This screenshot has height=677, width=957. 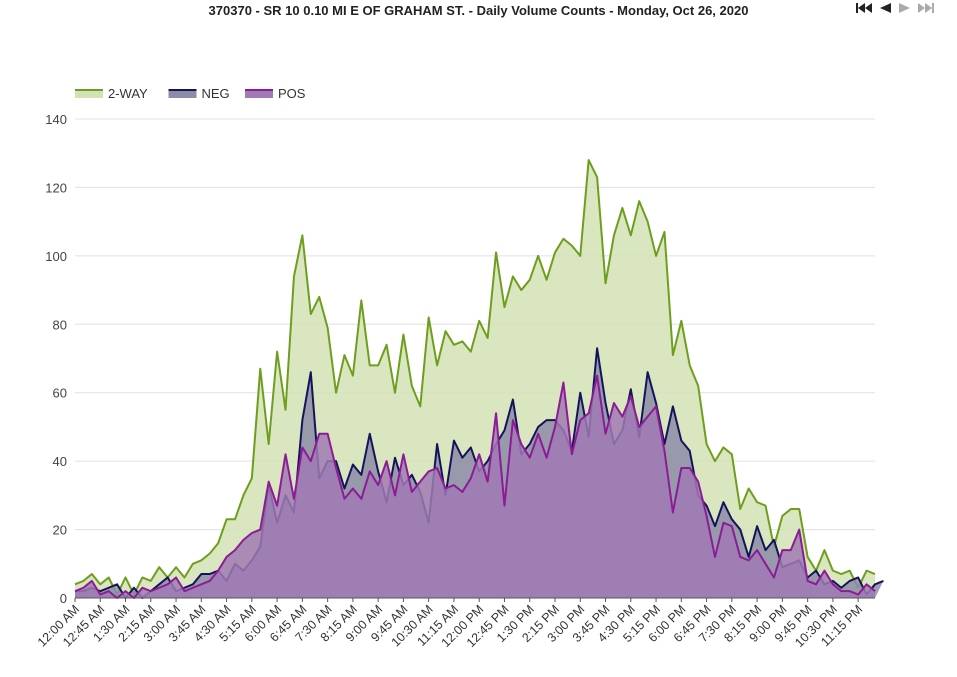 I want to click on next-icon, so click(x=905, y=8).